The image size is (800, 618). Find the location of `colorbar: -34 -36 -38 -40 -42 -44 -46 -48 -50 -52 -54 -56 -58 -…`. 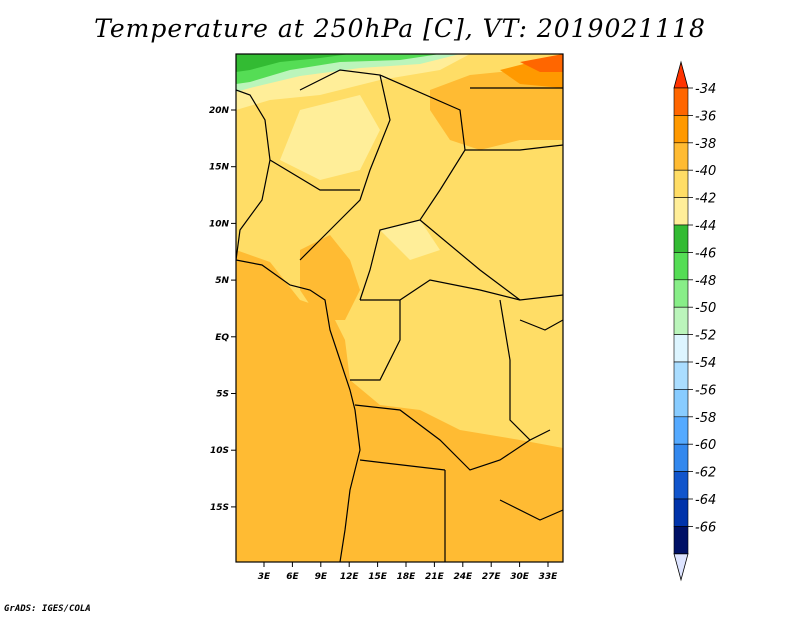

colorbar: -34 -36 -38 -40 -42 -44 -46 -48 -50 -52 -54 -56 -58 -… is located at coordinates (694, 321).